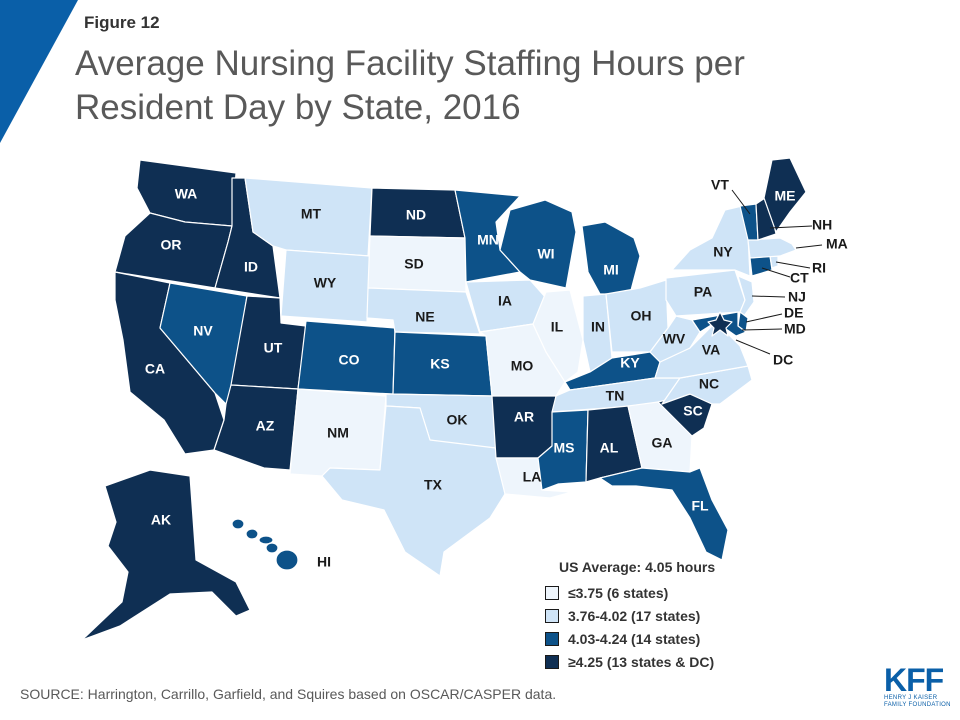 The width and height of the screenshot is (960, 720). I want to click on label-MN: MN, so click(488, 240).